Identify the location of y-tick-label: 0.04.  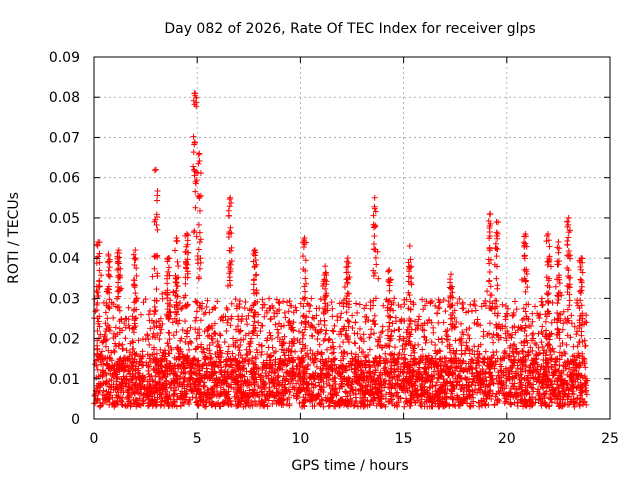
(64, 259).